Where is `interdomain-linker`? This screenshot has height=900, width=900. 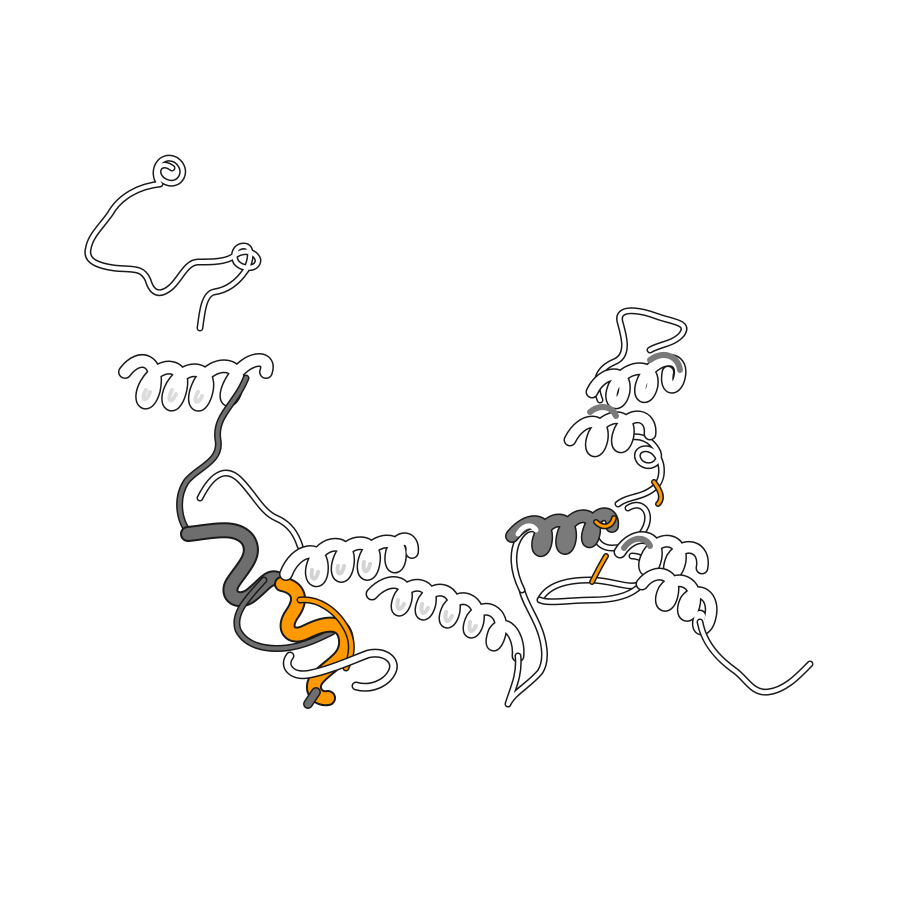 interdomain-linker is located at coordinates (526, 647).